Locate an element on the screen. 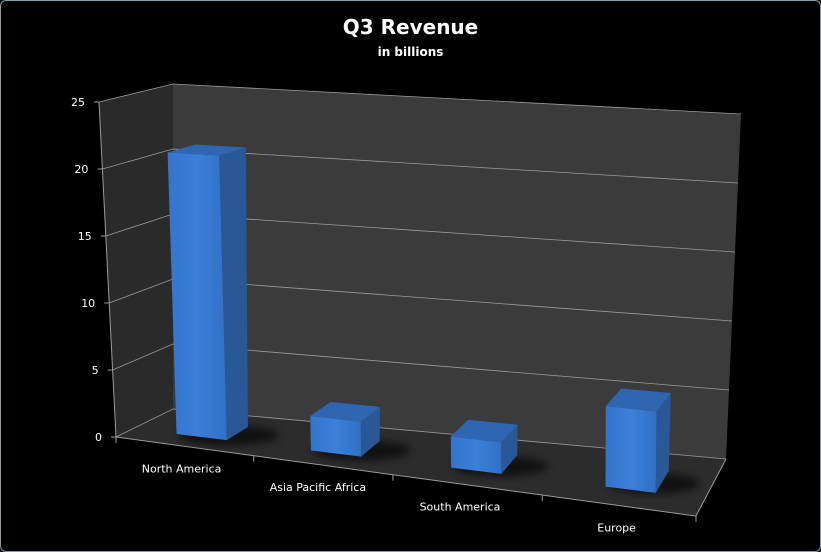 Image resolution: width=821 pixels, height=552 pixels. bar-asia-pacific-africa is located at coordinates (360, 431).